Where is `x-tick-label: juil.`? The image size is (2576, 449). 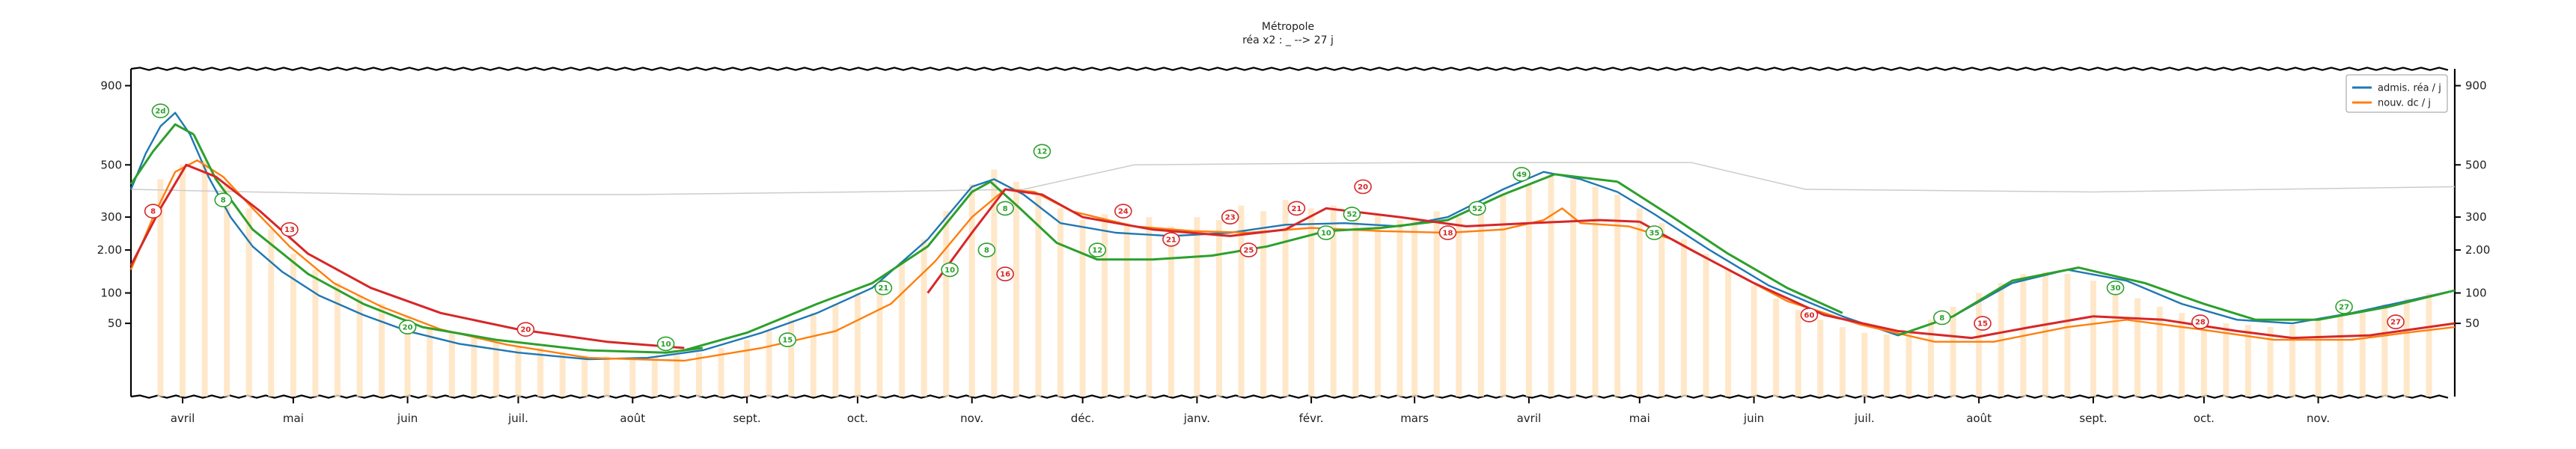 x-tick-label: juil. is located at coordinates (517, 418).